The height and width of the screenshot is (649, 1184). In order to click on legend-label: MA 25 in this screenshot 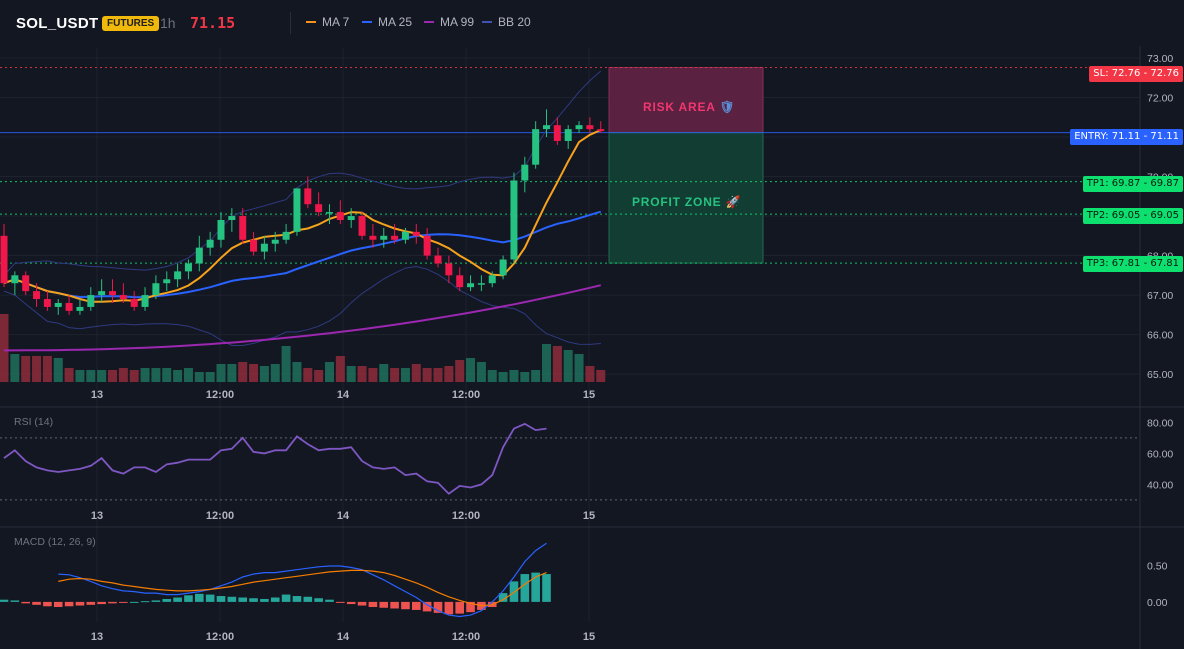, I will do `click(395, 22)`.